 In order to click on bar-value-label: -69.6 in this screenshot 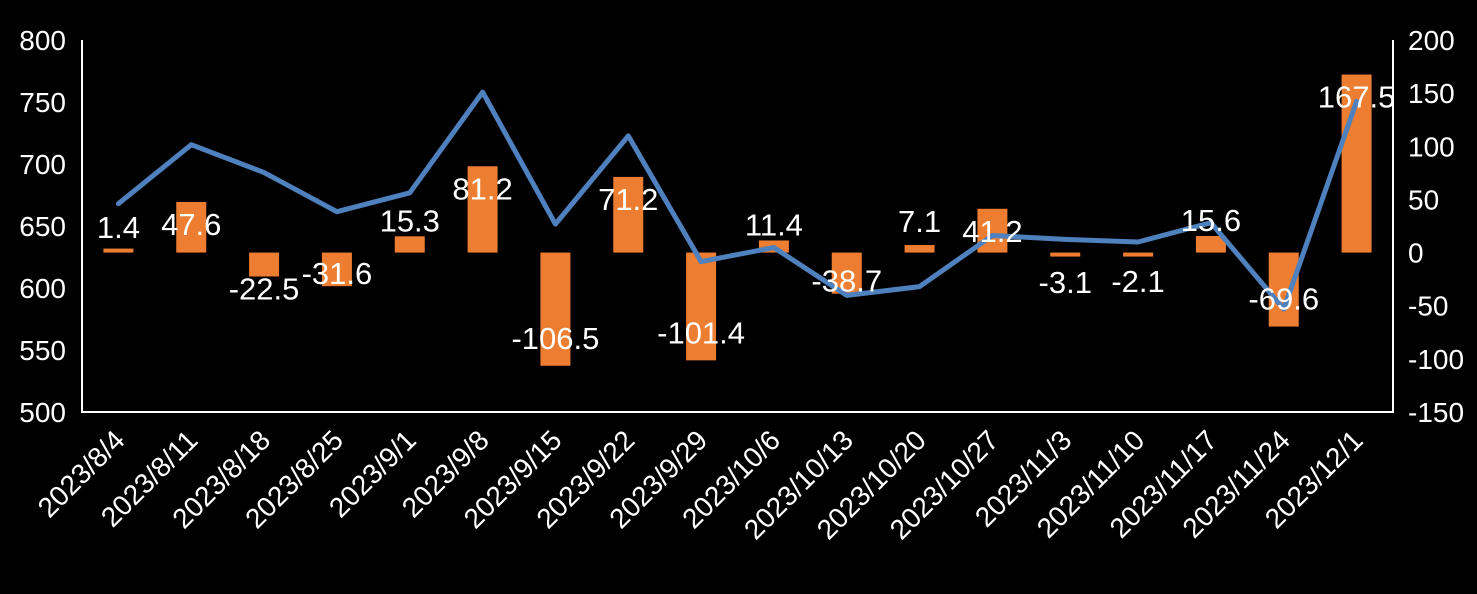, I will do `click(1283, 299)`.